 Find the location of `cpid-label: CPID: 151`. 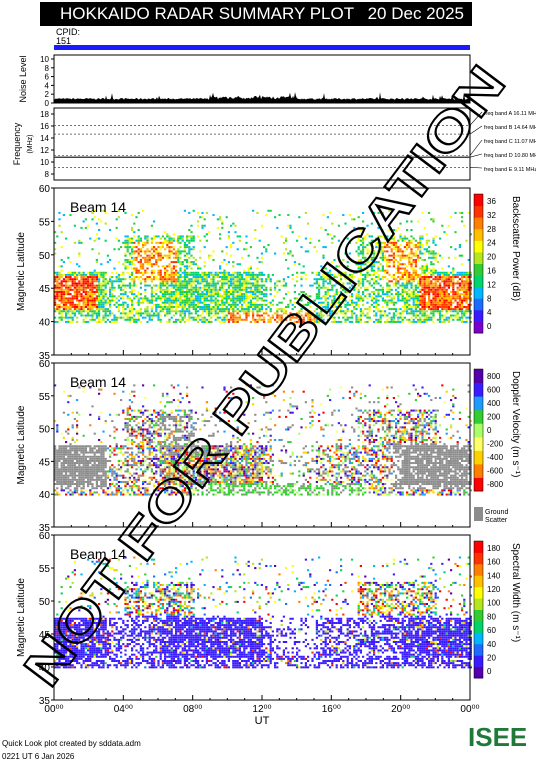

cpid-label: CPID: 151 is located at coordinates (68, 37).